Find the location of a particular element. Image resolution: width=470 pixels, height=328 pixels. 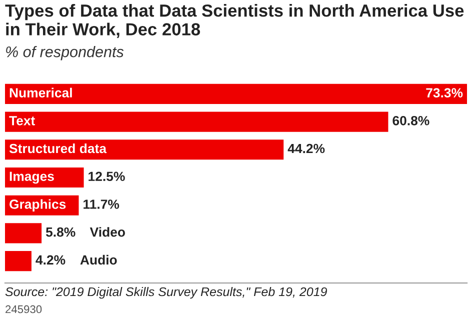

data-label: 5.8% is located at coordinates (61, 232).